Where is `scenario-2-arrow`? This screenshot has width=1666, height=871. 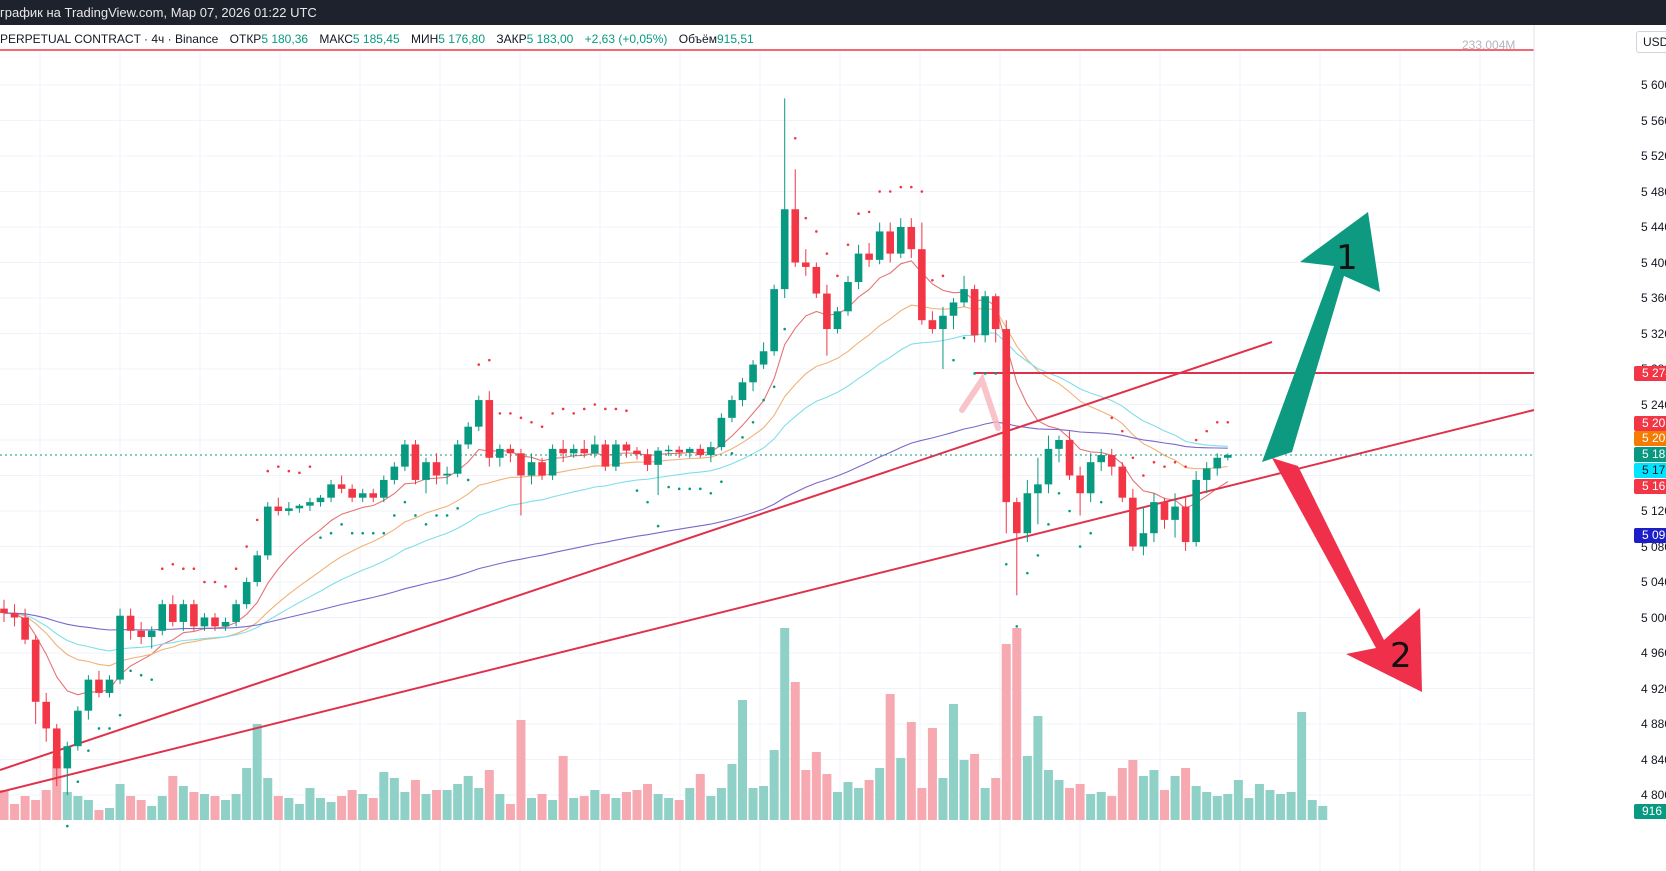 scenario-2-arrow is located at coordinates (1347, 575).